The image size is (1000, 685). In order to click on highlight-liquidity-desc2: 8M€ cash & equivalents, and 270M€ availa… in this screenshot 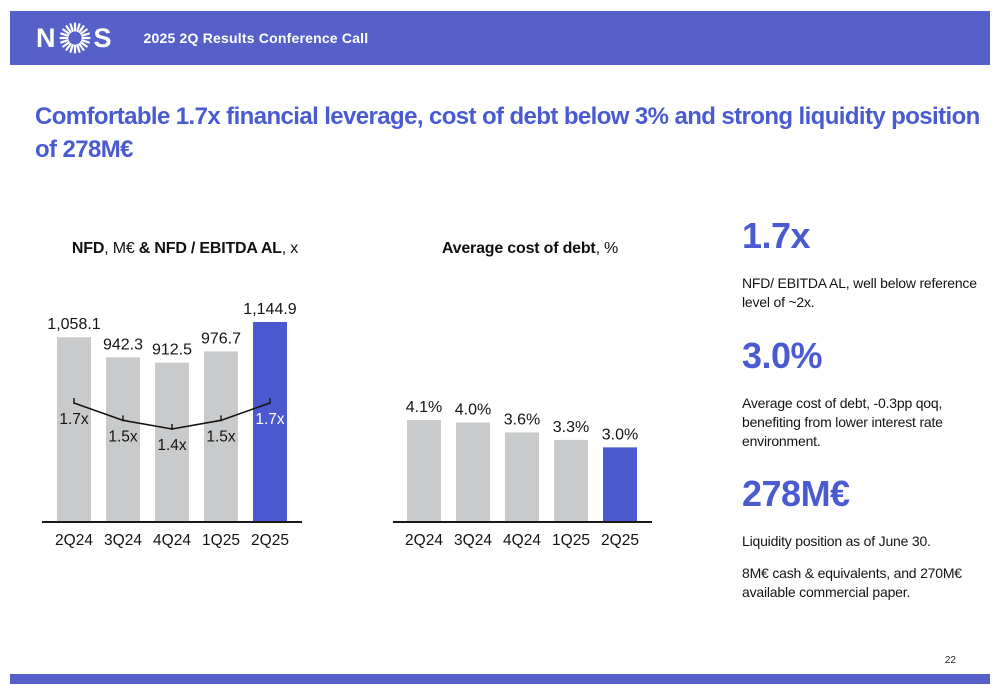, I will do `click(852, 583)`.